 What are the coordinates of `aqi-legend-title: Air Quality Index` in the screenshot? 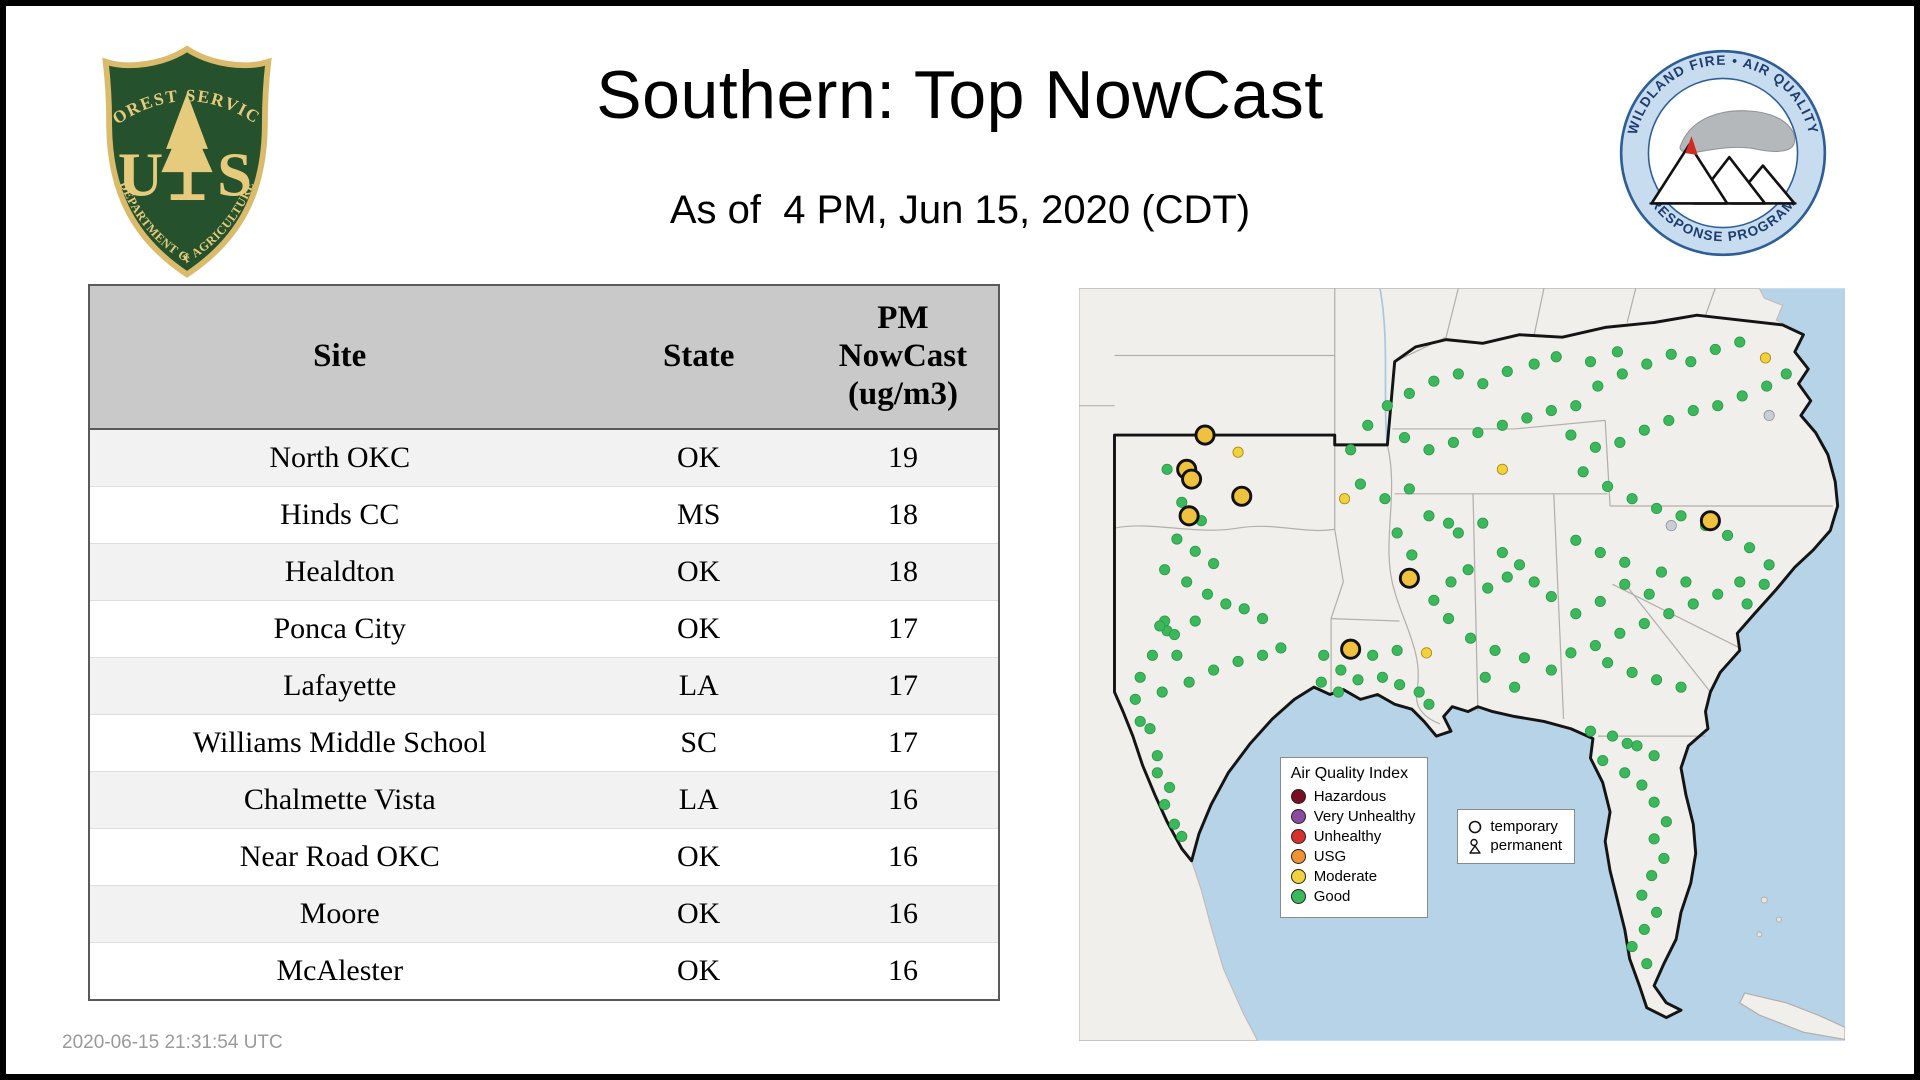 It's located at (1349, 774).